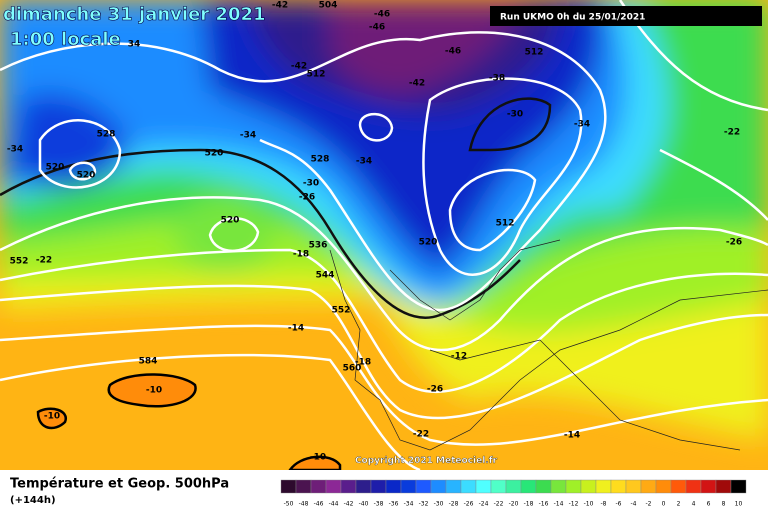 Image resolution: width=768 pixels, height=512 pixels. What do you see at coordinates (304, 504) in the screenshot?
I see `legend-label: -48` at bounding box center [304, 504].